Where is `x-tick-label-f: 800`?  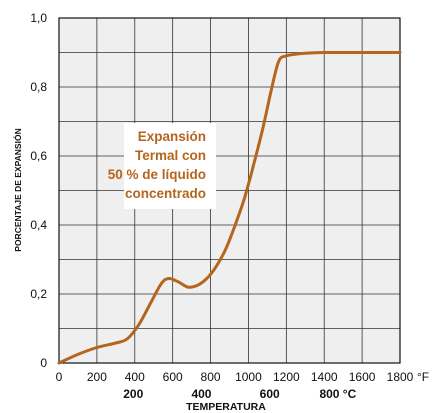 x-tick-label-f: 800 is located at coordinates (211, 377).